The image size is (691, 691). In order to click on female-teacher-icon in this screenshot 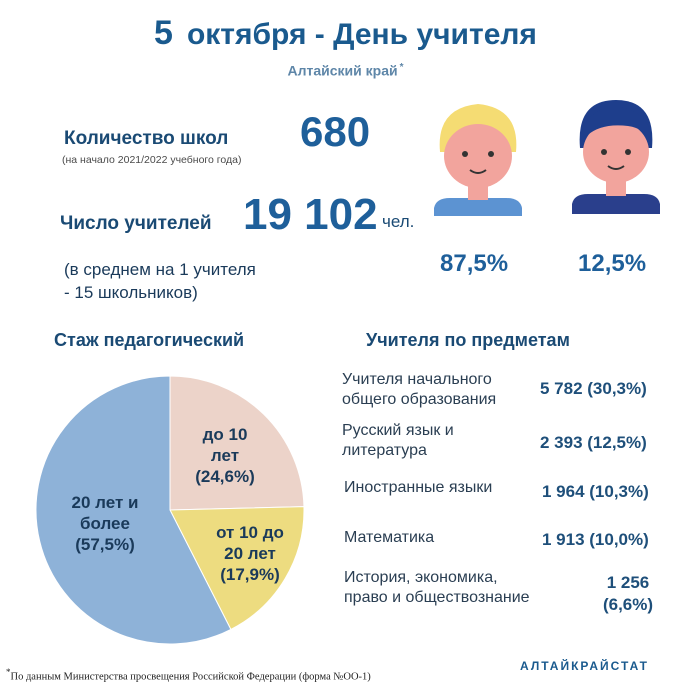, I will do `click(478, 160)`.